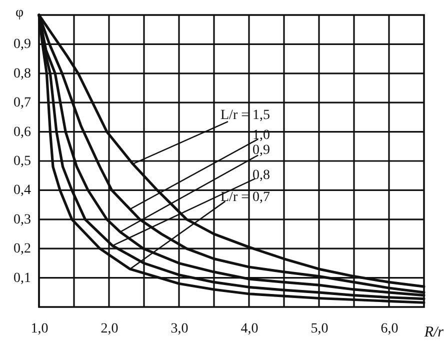  What do you see at coordinates (22, 44) in the screenshot?
I see `y-tick-label: 0,9` at bounding box center [22, 44].